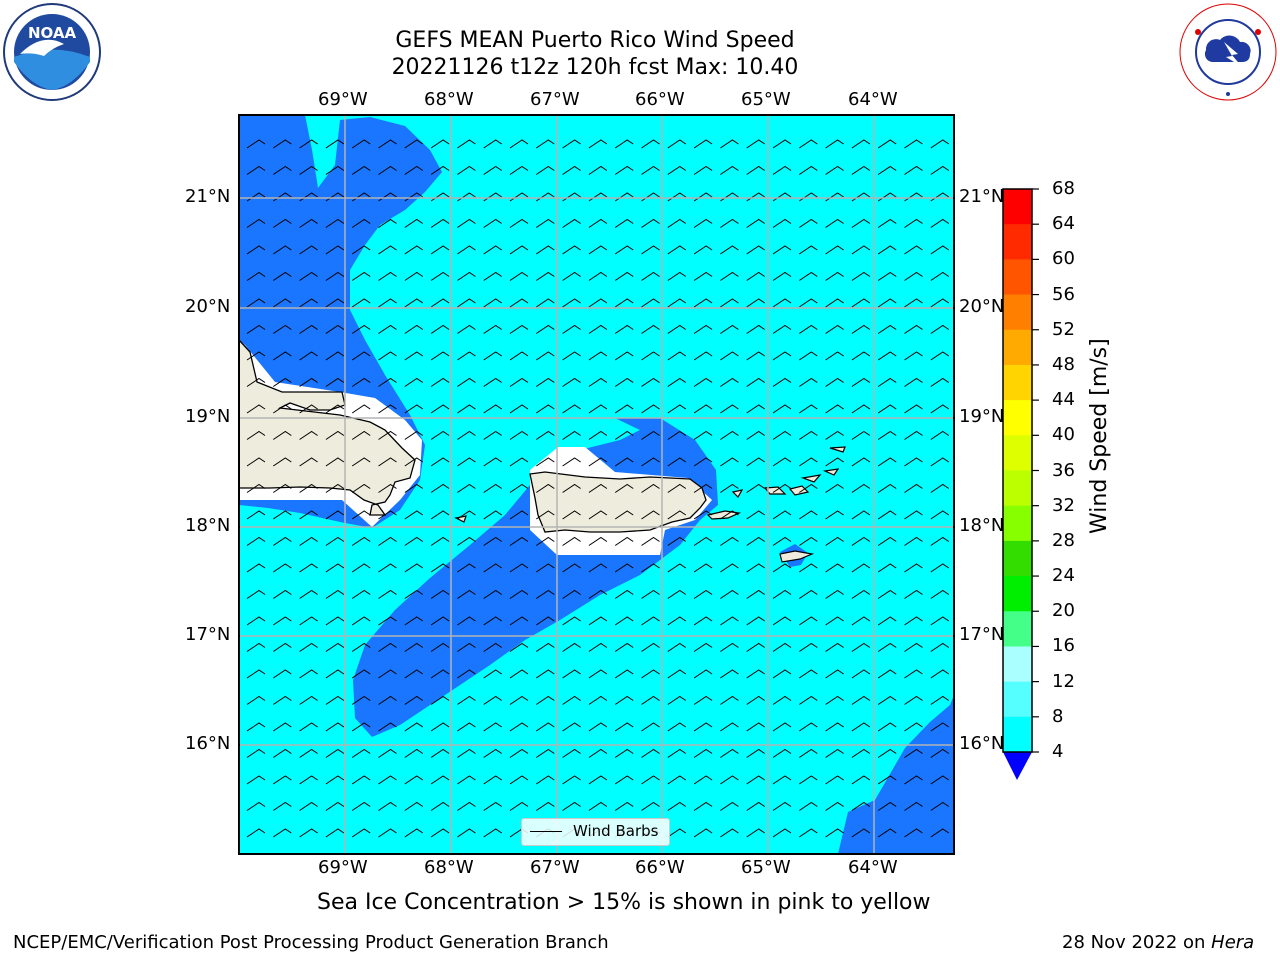 The image size is (1280, 960). Describe the element at coordinates (616, 831) in the screenshot. I see `legend-label: Wind Barbs` at that location.